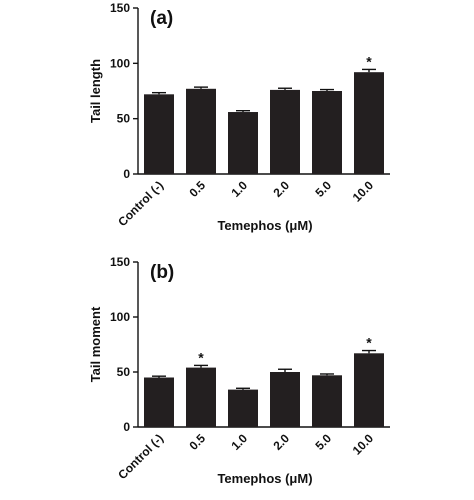  Describe the element at coordinates (95, 91) in the screenshot. I see `y-axis-label: Tail length` at that location.